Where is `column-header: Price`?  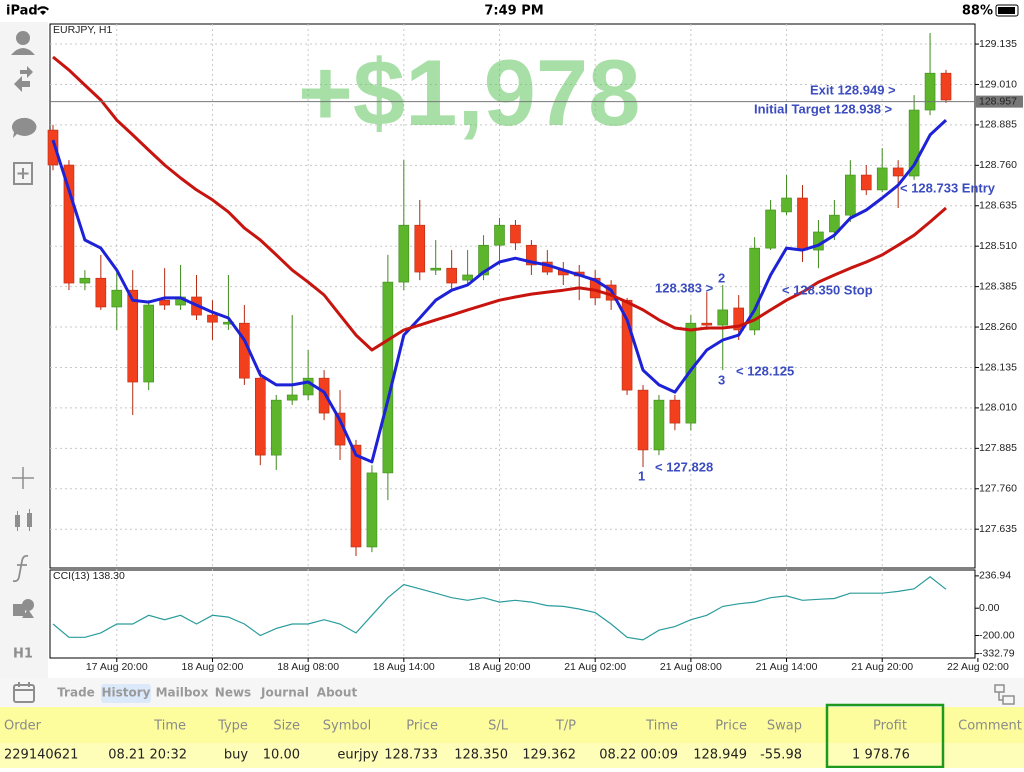 column-header: Price is located at coordinates (731, 726).